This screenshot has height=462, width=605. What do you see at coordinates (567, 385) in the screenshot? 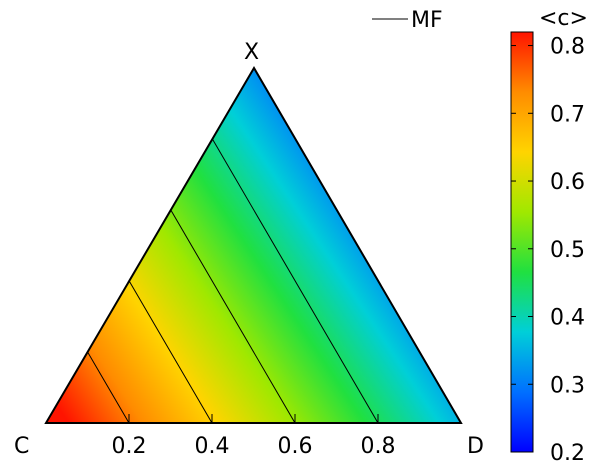
I see `colorbar-tick-label-1: 0.3` at bounding box center [567, 385].